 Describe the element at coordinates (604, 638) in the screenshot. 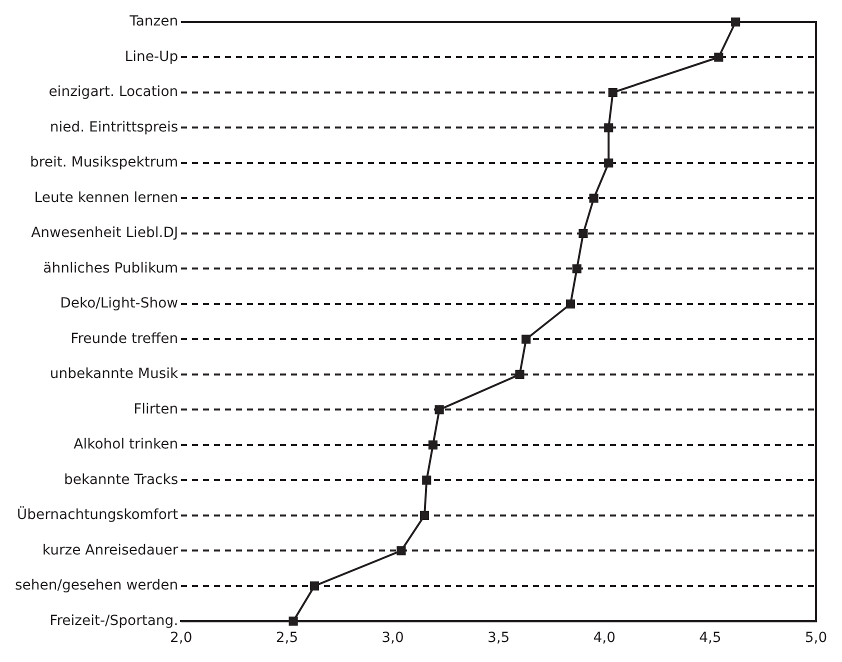

I see `x-tick-label: 4,0` at that location.